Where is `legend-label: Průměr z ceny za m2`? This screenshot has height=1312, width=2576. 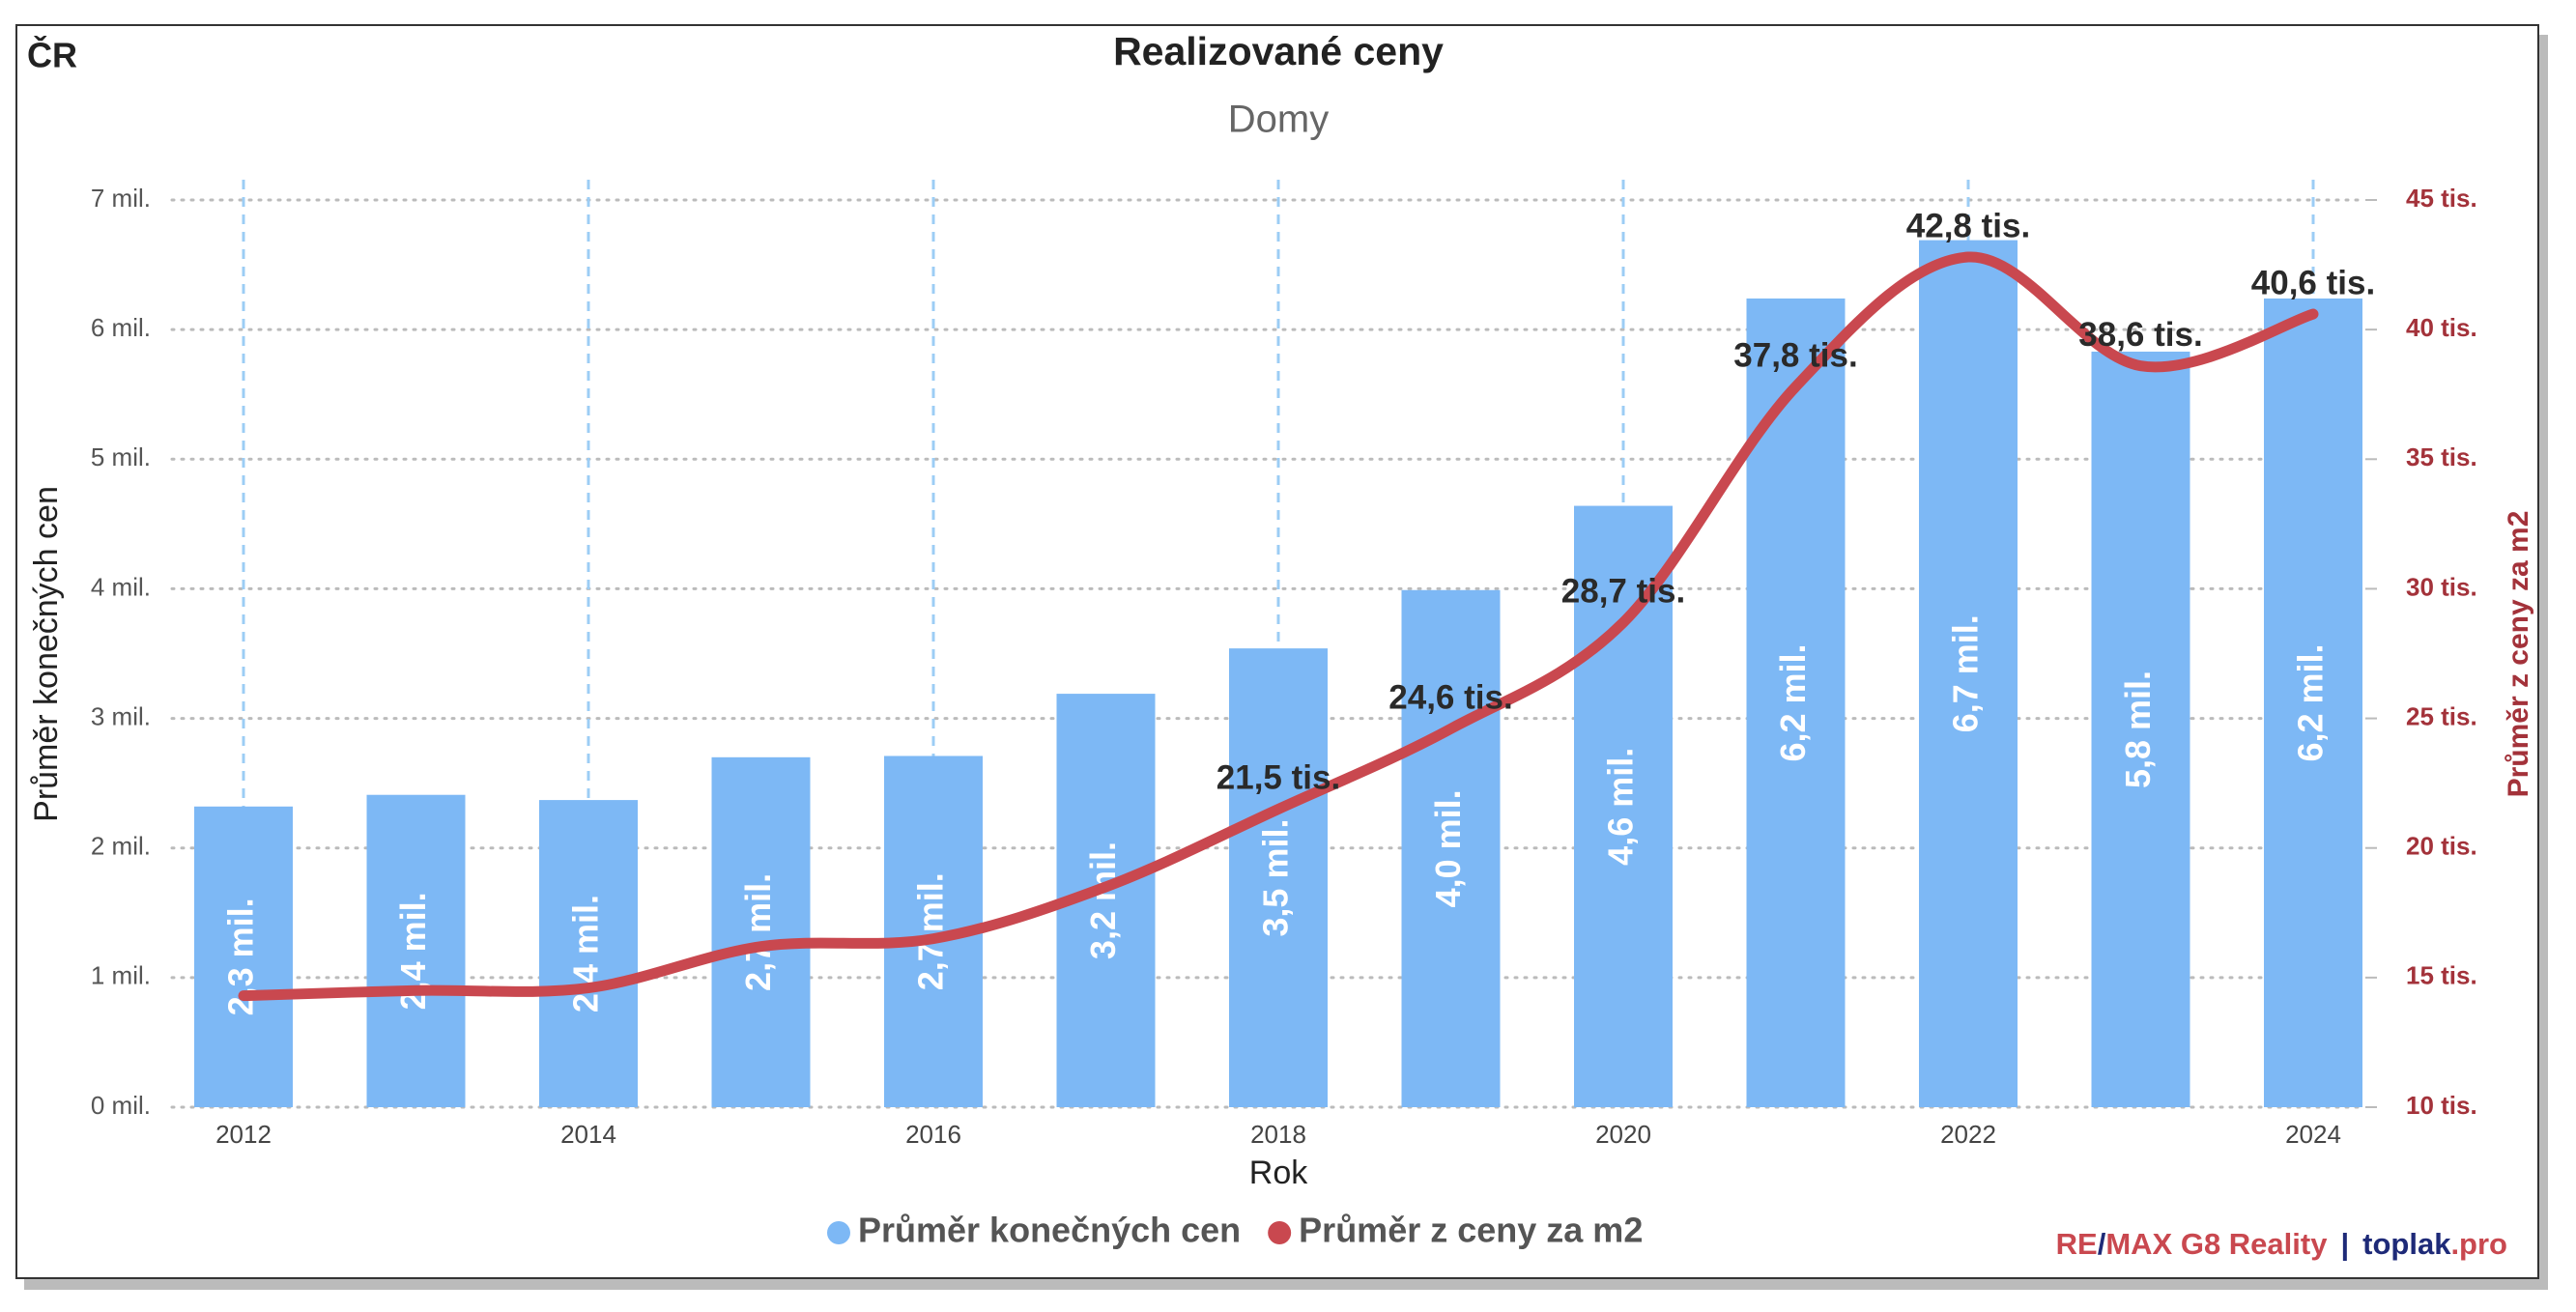
legend-label: Průměr z ceny za m2 is located at coordinates (1471, 1231).